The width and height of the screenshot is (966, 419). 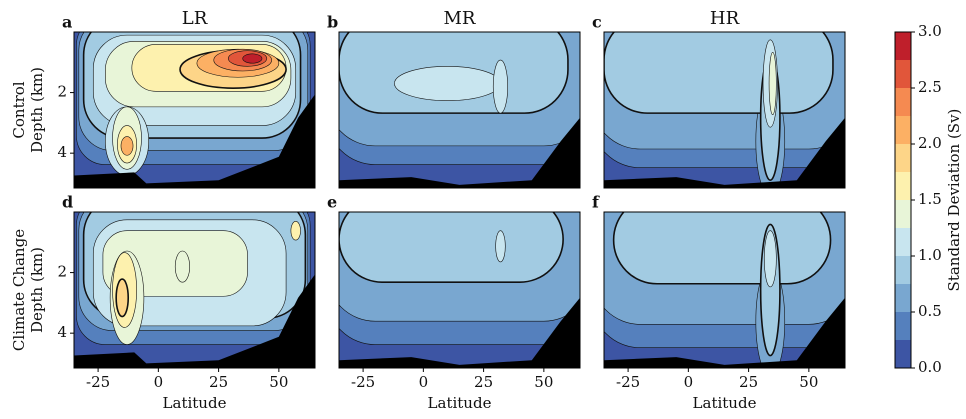 What do you see at coordinates (597, 22) in the screenshot?
I see `panel-label: c` at bounding box center [597, 22].